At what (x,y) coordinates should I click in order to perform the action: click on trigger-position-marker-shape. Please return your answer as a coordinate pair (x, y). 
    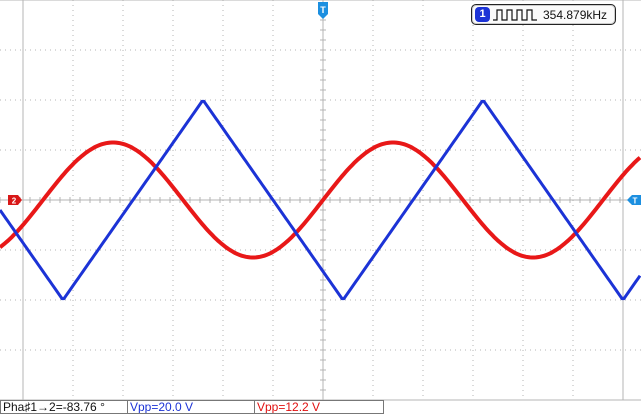
    Looking at the image, I should click on (323, 10).